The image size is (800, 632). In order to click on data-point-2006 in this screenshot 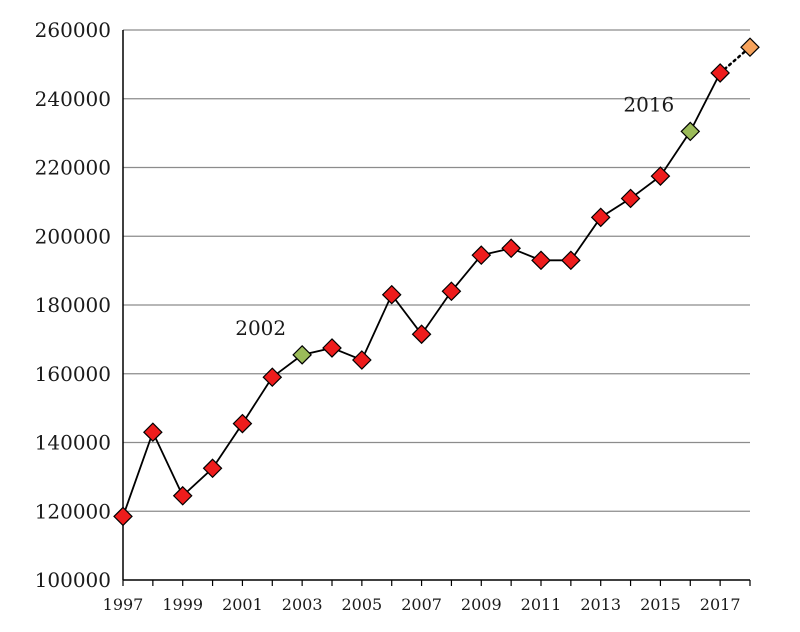, I will do `click(391, 294)`.